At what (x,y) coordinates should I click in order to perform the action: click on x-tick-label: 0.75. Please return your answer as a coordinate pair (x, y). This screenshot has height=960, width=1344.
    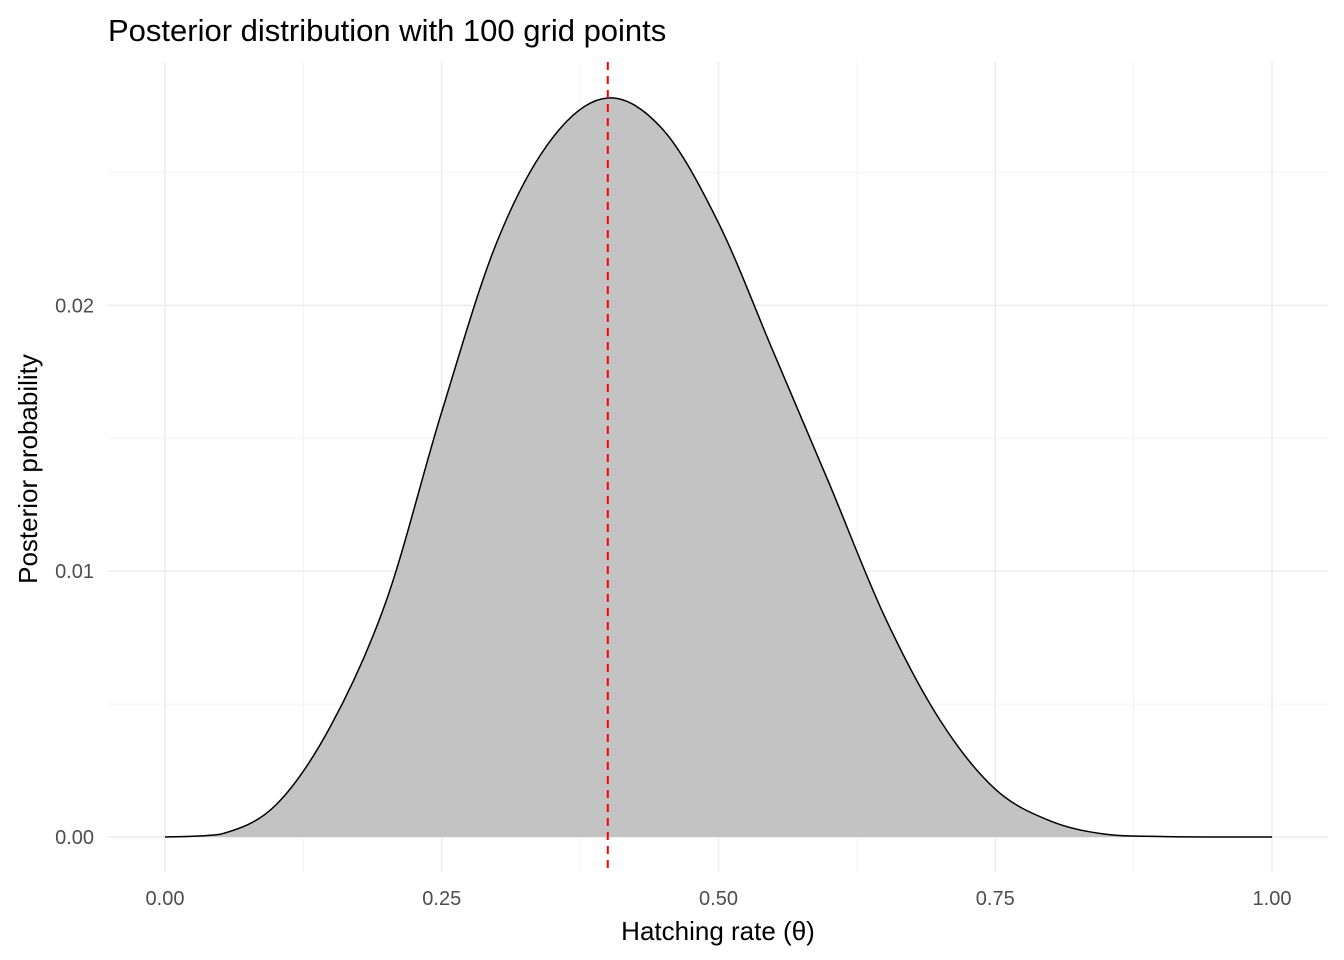
    Looking at the image, I should click on (995, 899).